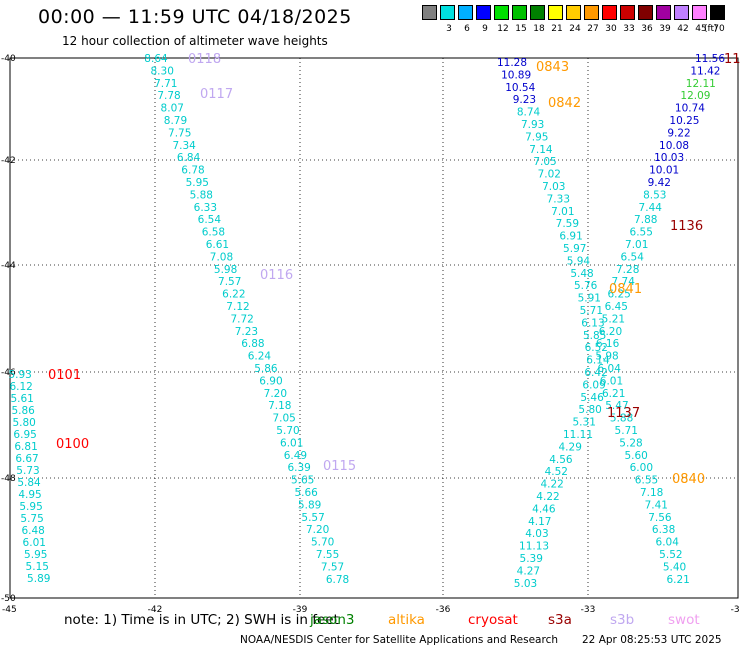 This screenshot has height=650, width=740. What do you see at coordinates (295, 456) in the screenshot?
I see `wave-height-label: 6.49` at bounding box center [295, 456].